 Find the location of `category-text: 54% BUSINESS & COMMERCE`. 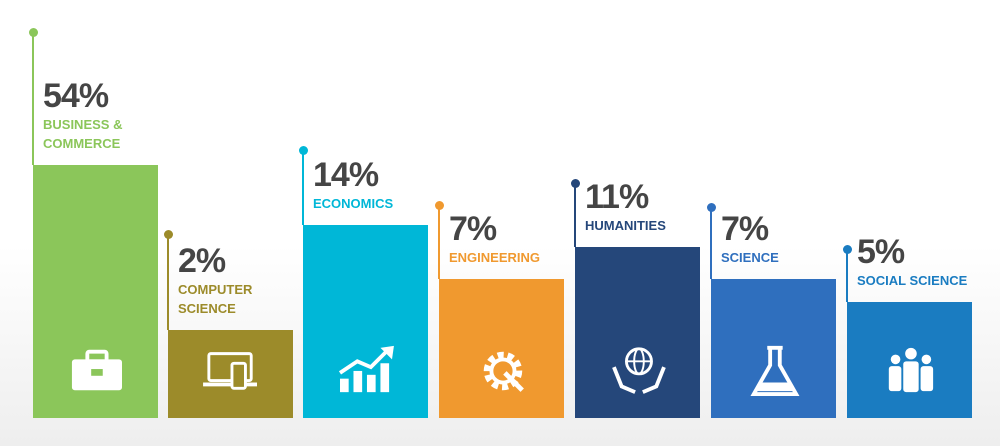

category-text: 54% BUSINESS & COMMERCE is located at coordinates (83, 115).